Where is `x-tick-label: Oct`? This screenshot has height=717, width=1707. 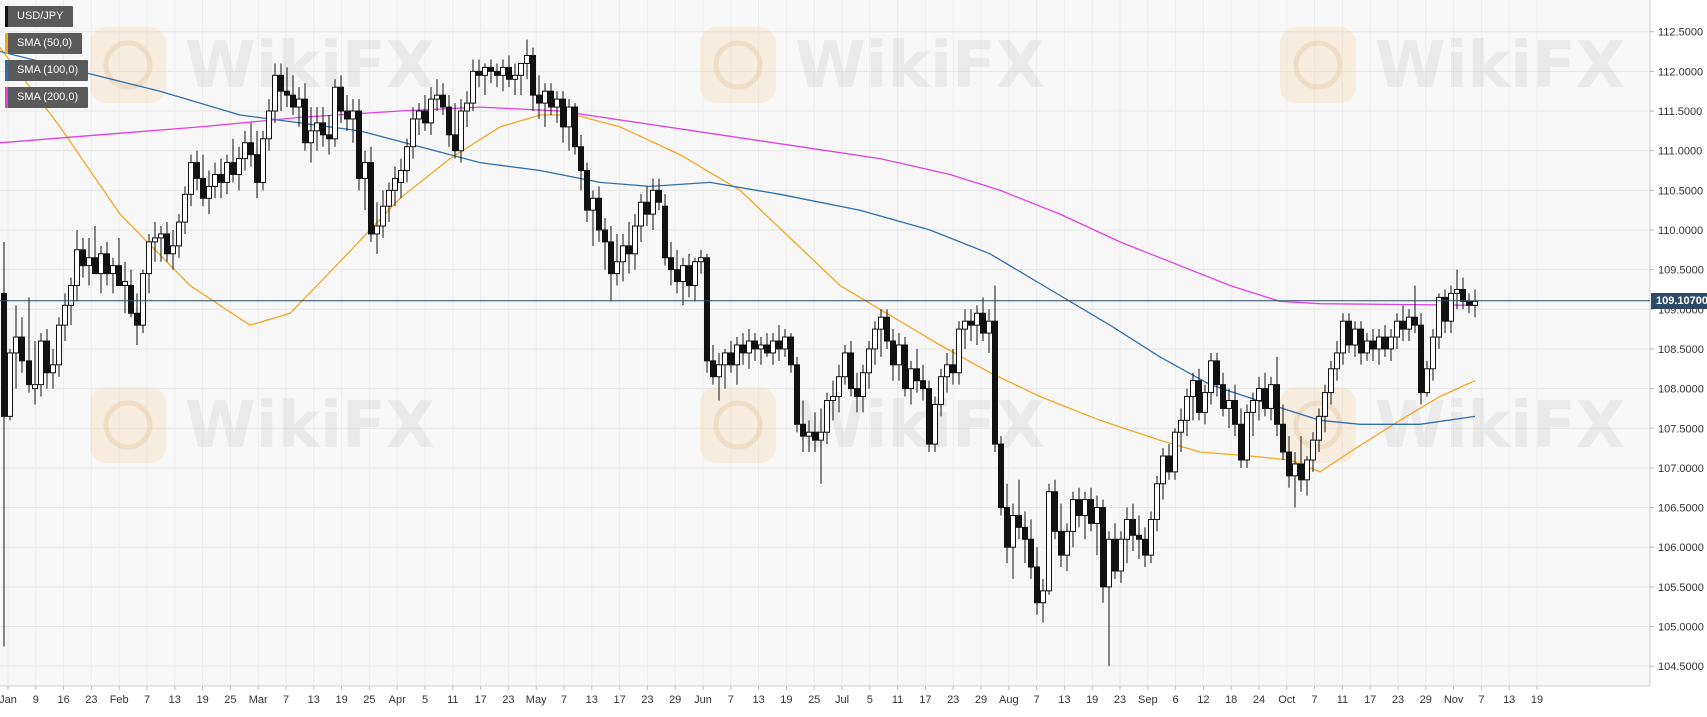 x-tick-label: Oct is located at coordinates (1286, 700).